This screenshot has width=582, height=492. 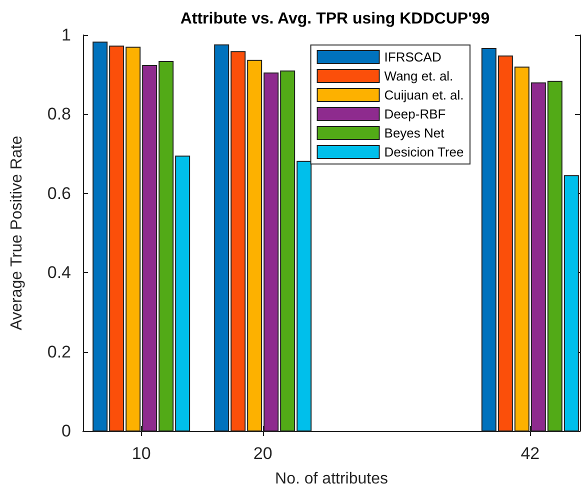 What do you see at coordinates (414, 133) in the screenshot?
I see `legend-label: Beyes Net` at bounding box center [414, 133].